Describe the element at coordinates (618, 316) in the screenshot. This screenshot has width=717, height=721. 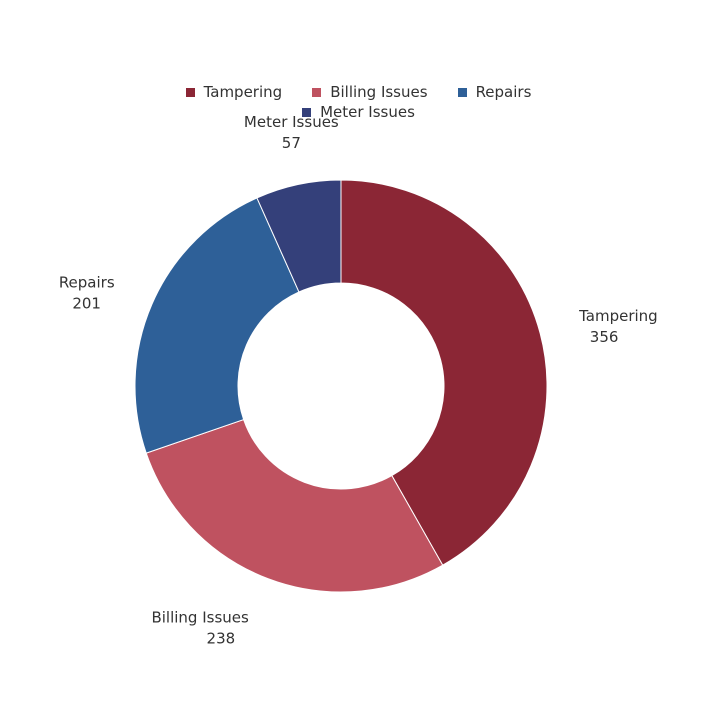
I see `slice-label-tampering: Tampering` at that location.